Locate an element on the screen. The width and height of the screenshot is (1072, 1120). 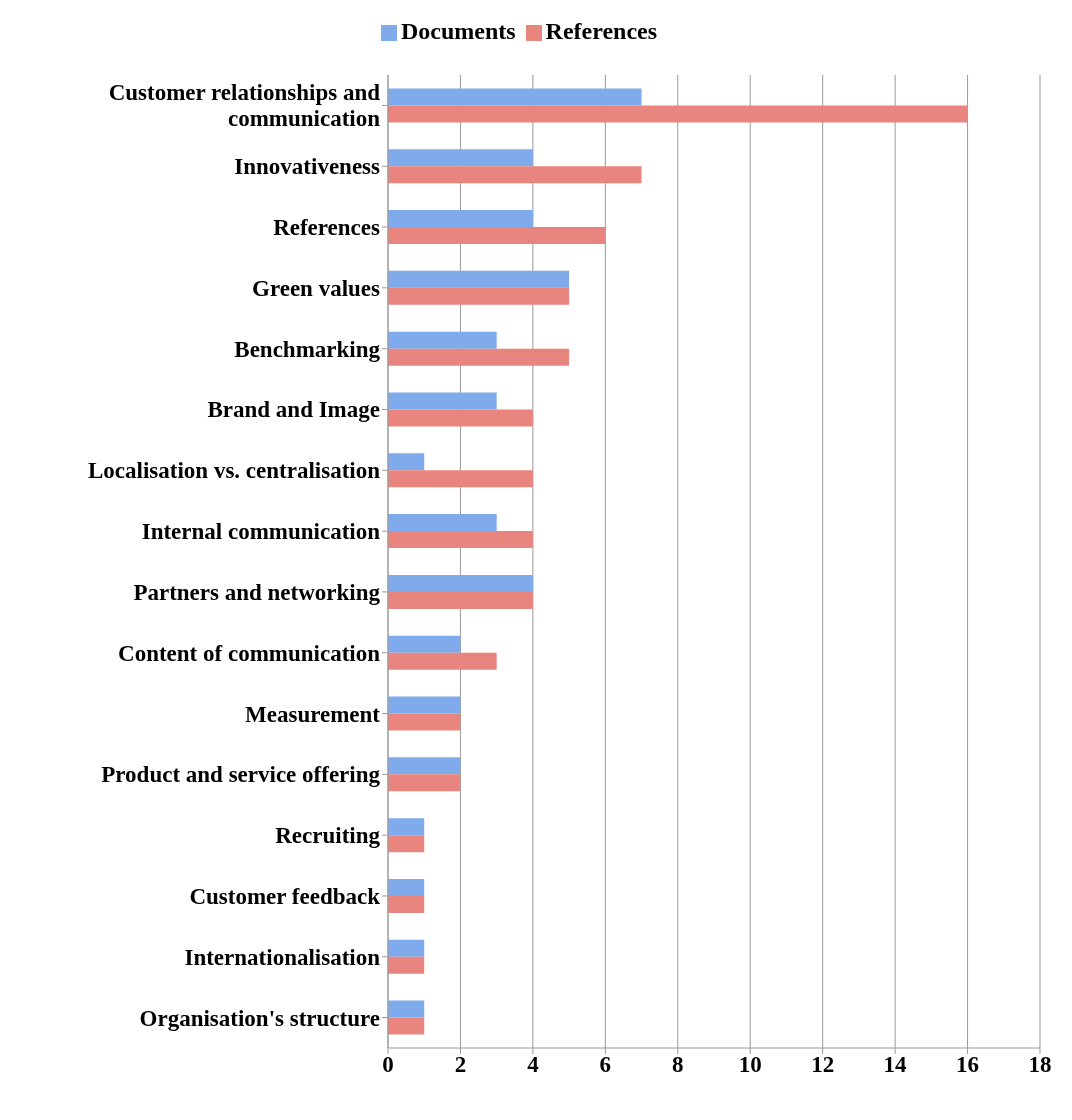
legend-label: Documents is located at coordinates (458, 31).